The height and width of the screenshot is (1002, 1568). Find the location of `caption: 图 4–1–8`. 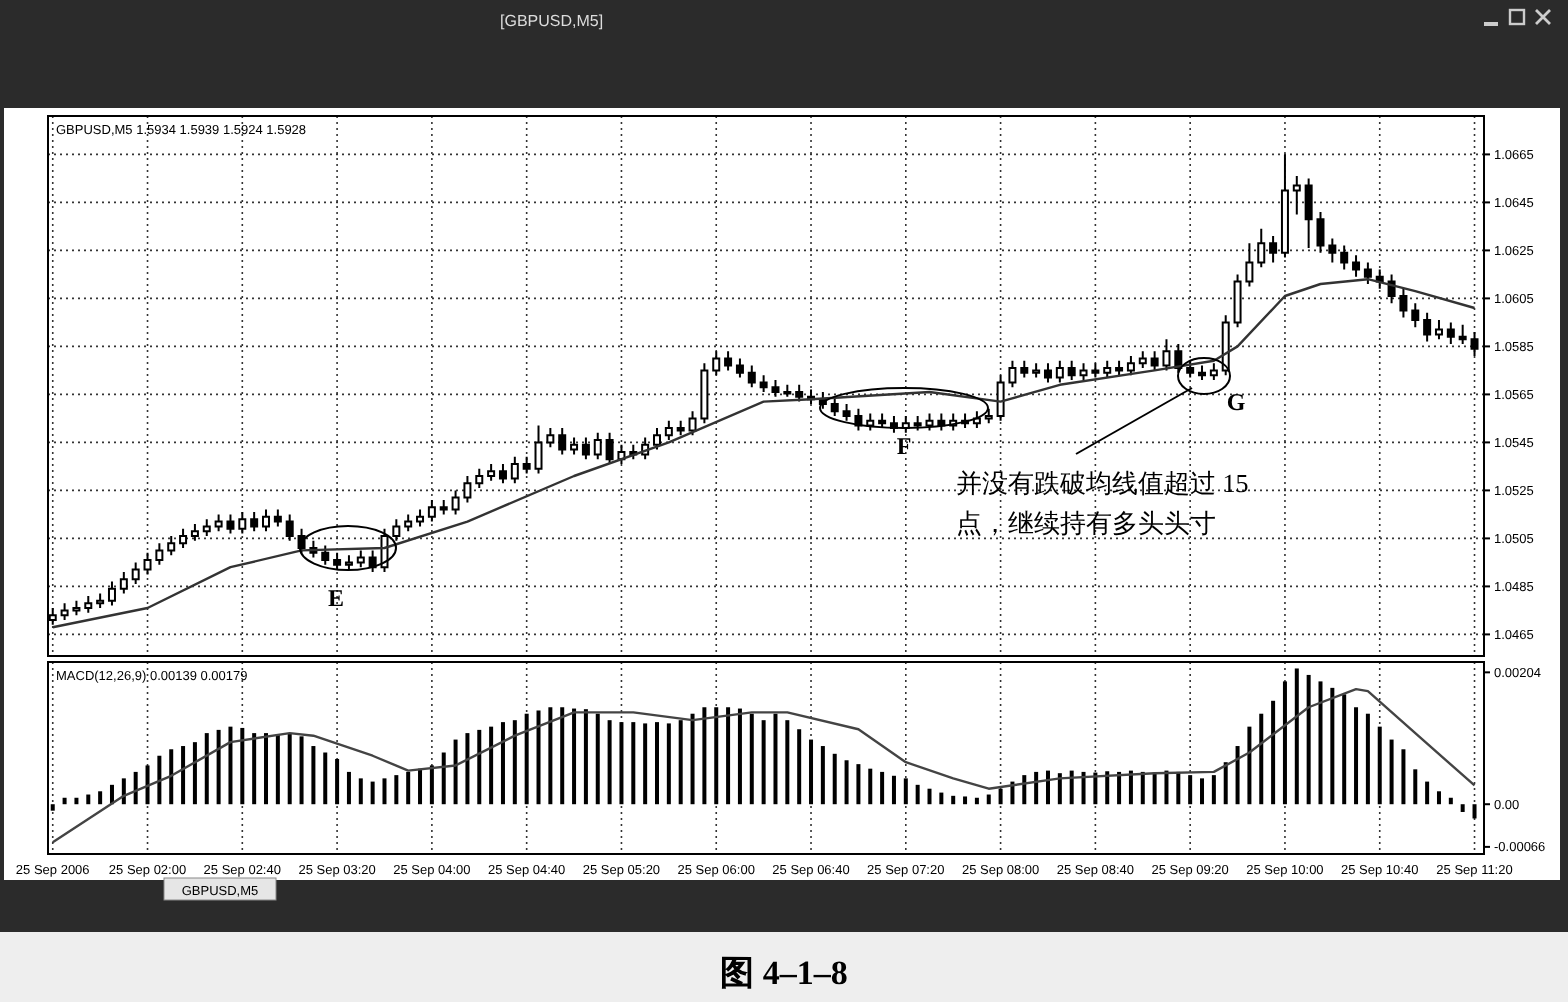

caption: 图 4–1–8 is located at coordinates (784, 973).